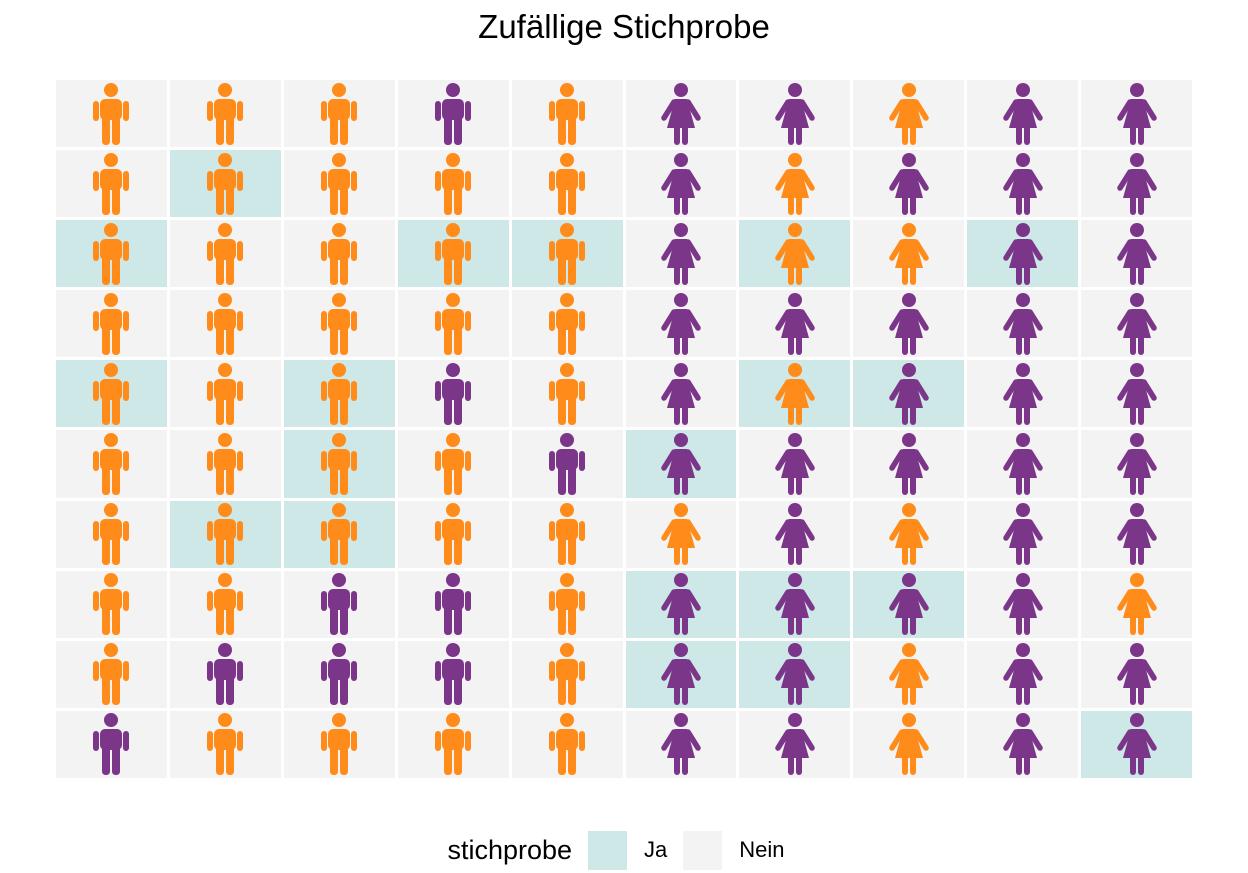 This screenshot has width=1248, height=873. I want to click on grid-cell-r3-c1, so click(111, 254).